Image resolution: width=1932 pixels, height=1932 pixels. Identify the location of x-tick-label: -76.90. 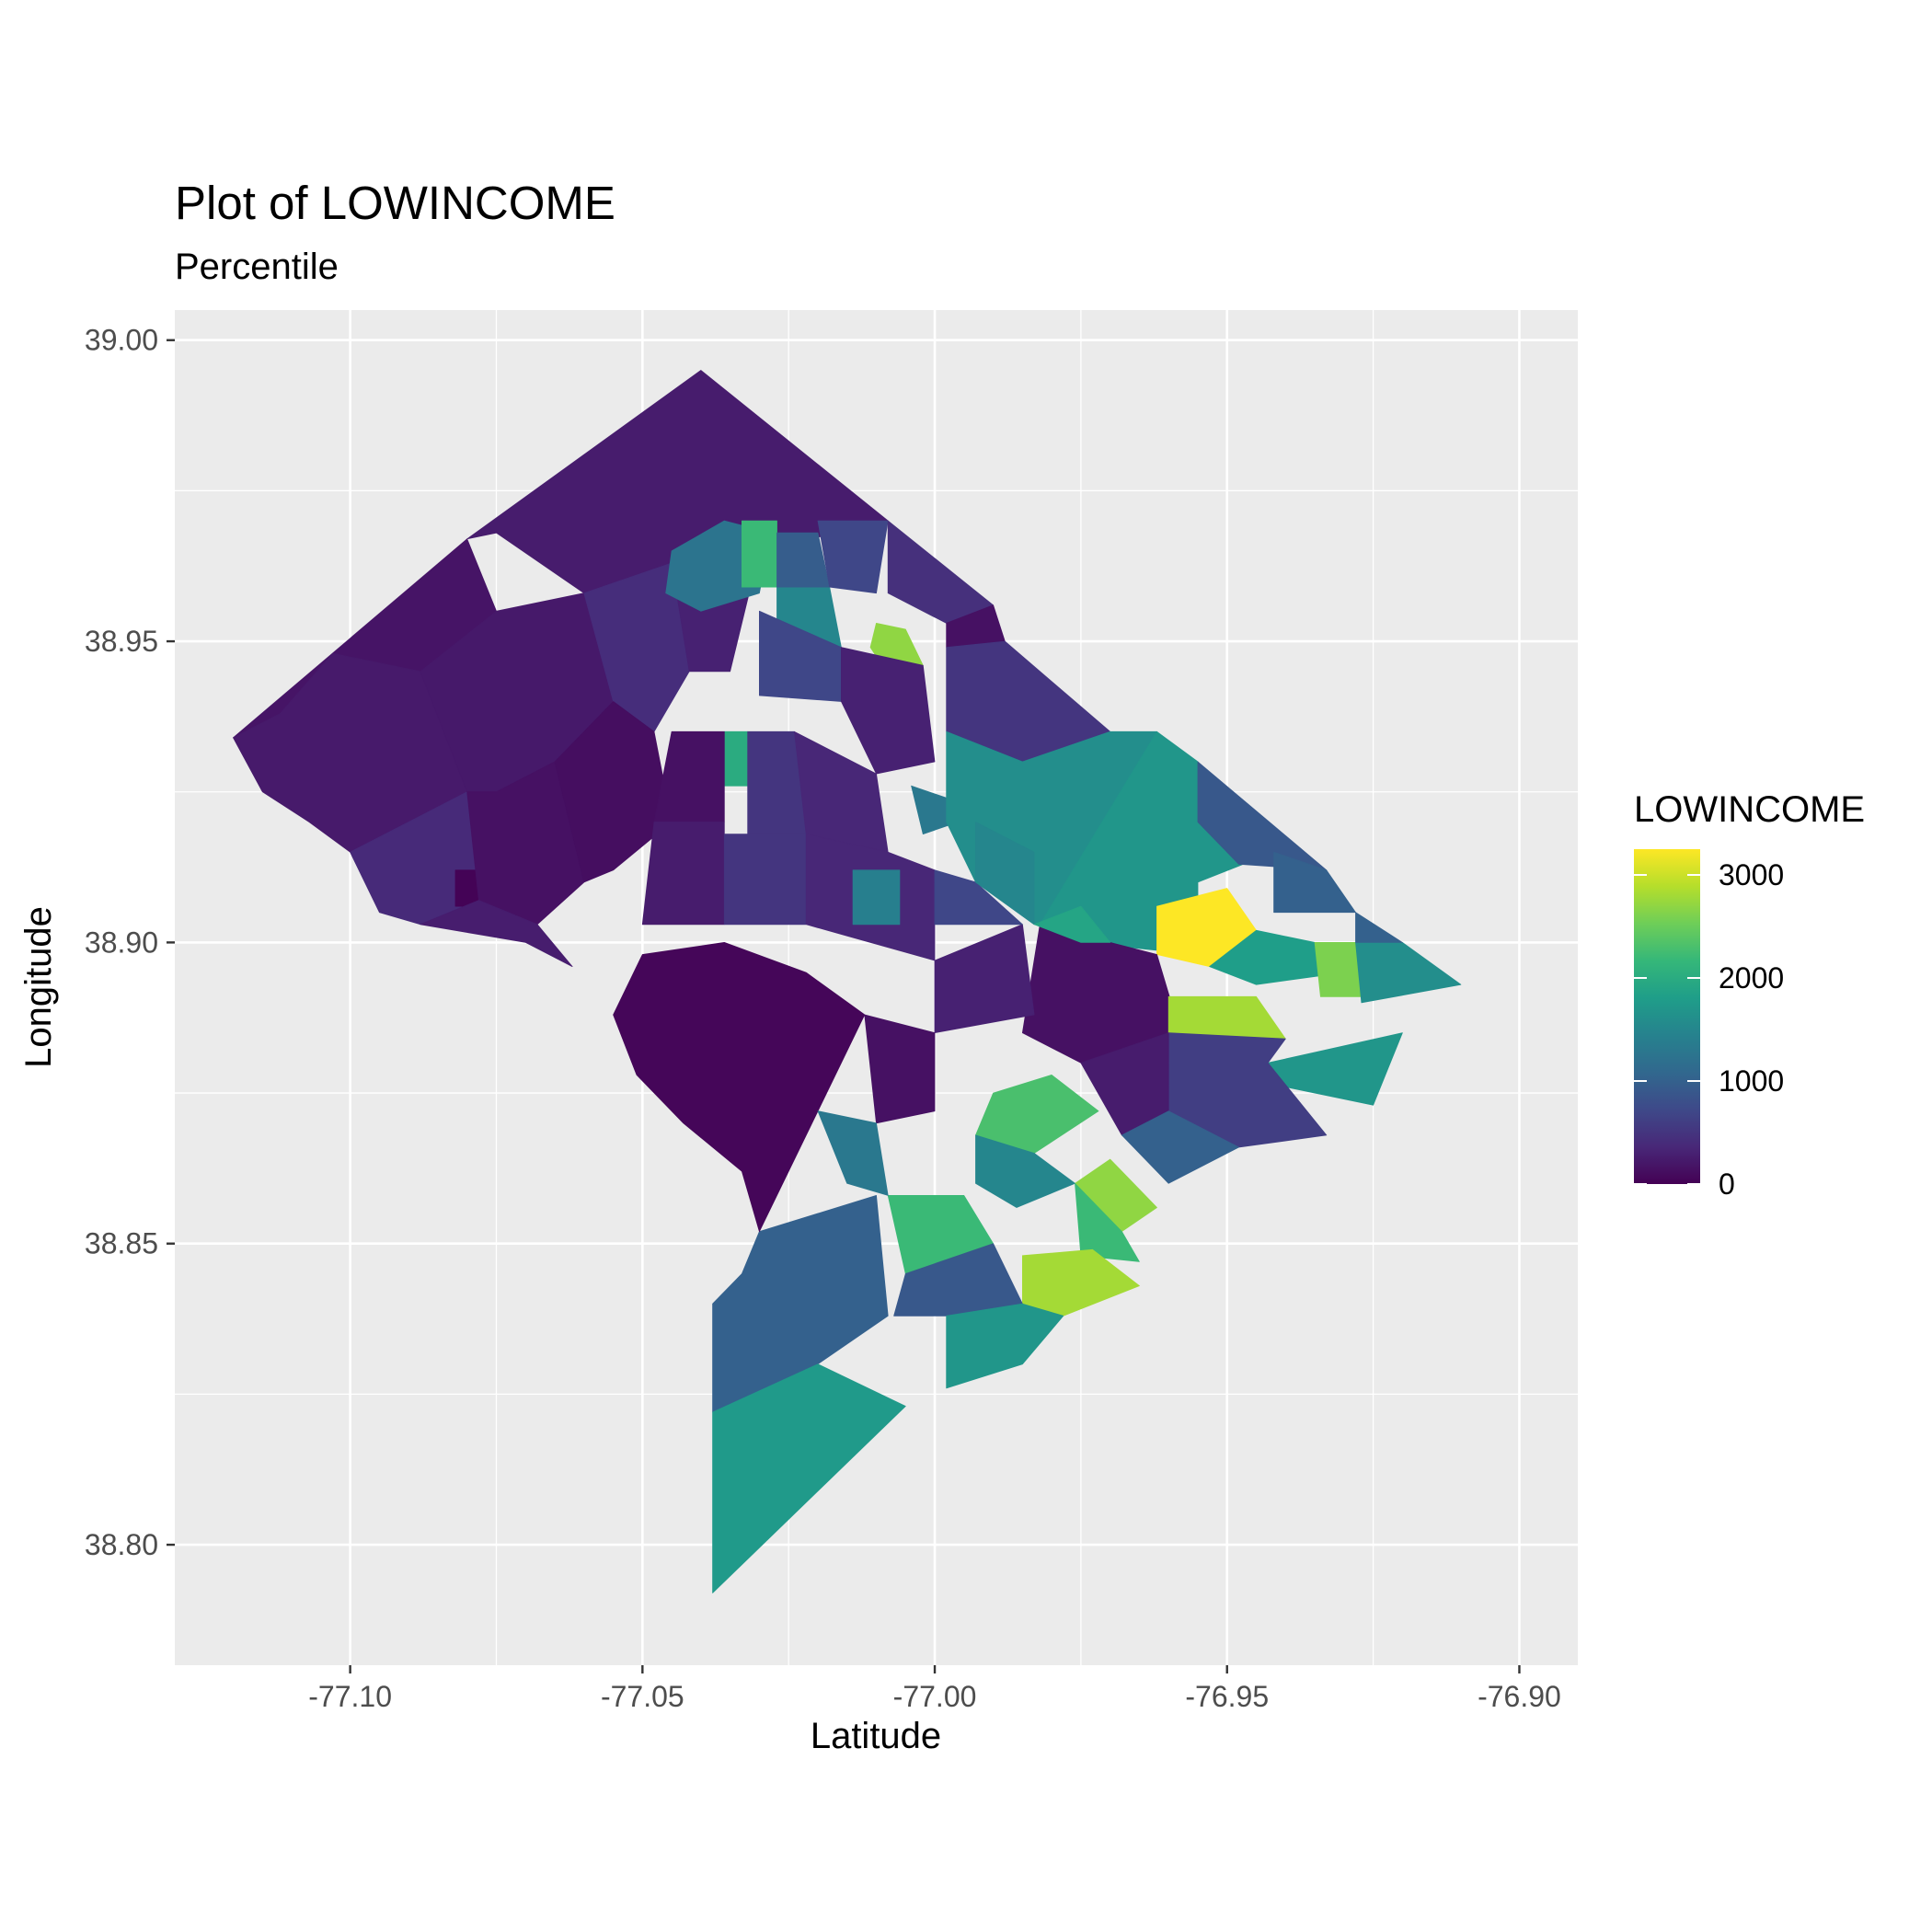
(1519, 1696).